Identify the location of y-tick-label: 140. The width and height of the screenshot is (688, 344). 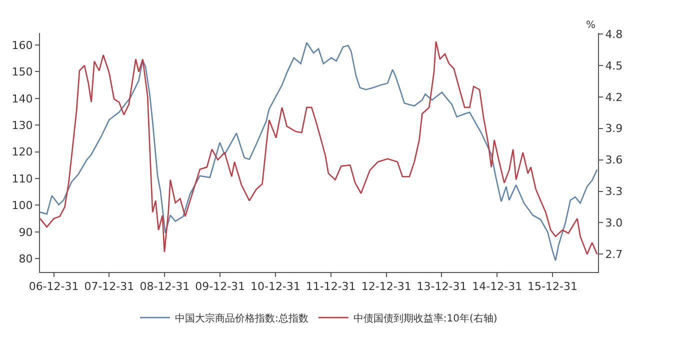
(22, 99).